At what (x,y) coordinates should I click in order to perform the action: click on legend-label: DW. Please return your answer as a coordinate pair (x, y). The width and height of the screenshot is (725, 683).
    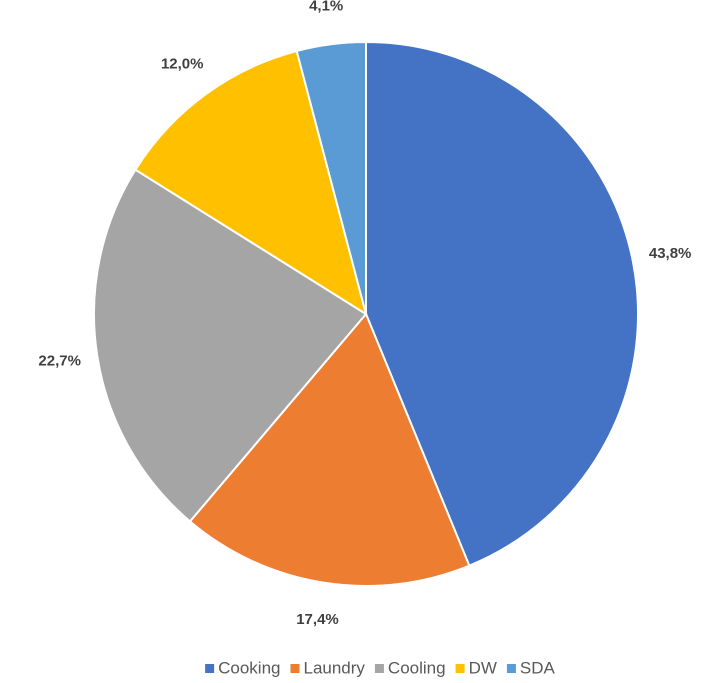
    Looking at the image, I should click on (483, 667).